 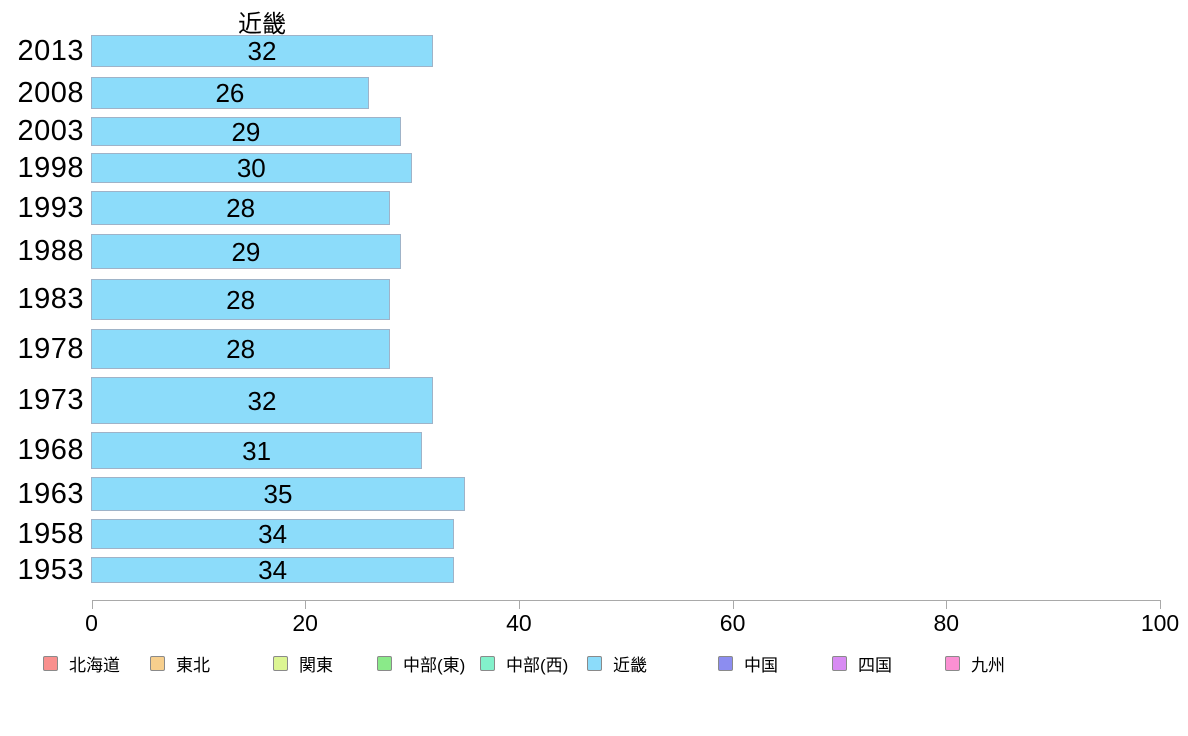 I want to click on y-axis-category-label: 1958, so click(x=50, y=533).